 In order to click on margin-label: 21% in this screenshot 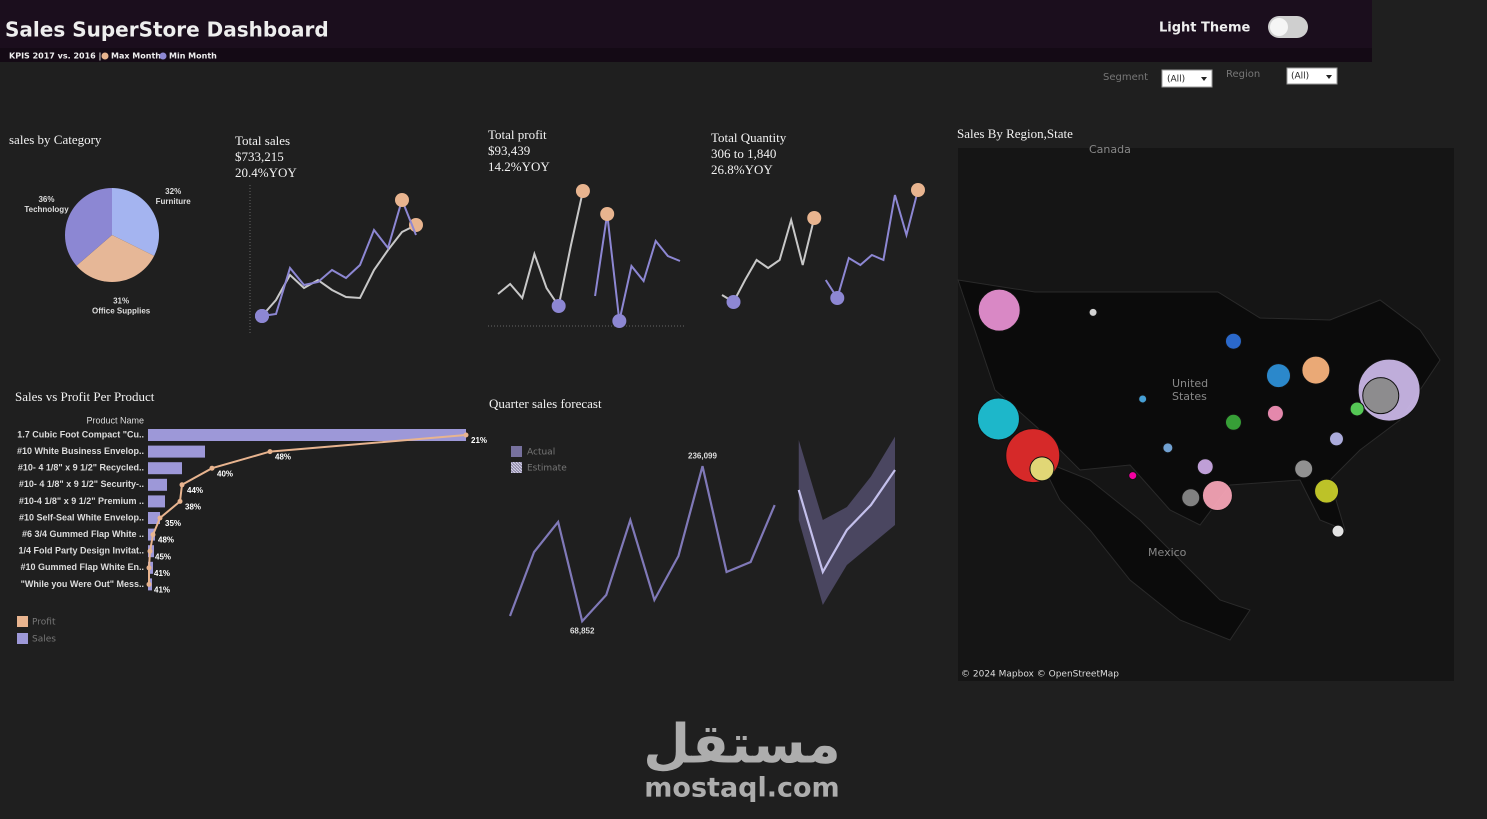, I will do `click(479, 440)`.